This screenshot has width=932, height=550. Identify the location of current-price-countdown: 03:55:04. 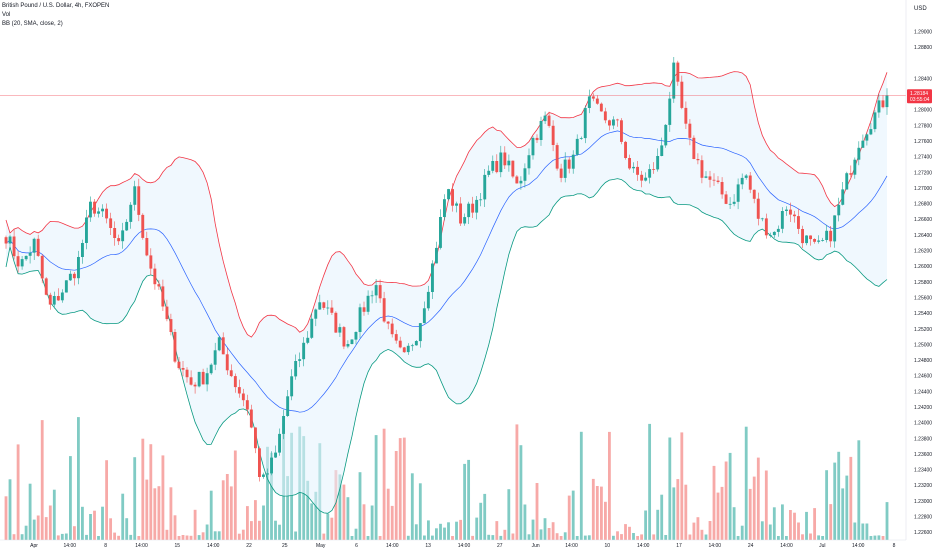
(920, 100).